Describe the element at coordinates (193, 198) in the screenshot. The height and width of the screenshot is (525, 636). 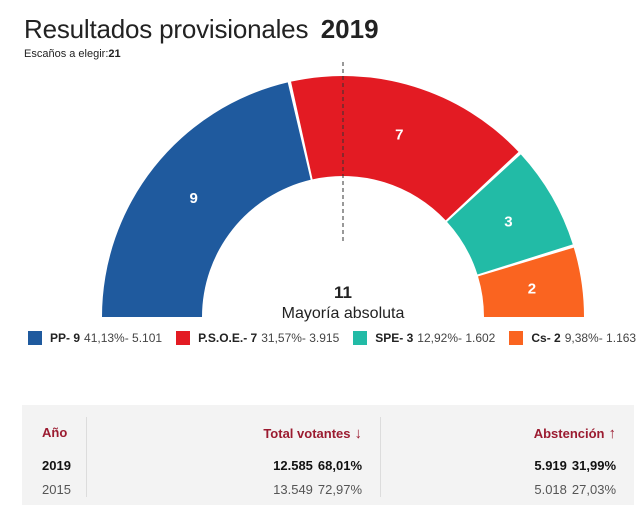
I see `seat-label-pp: 9` at that location.